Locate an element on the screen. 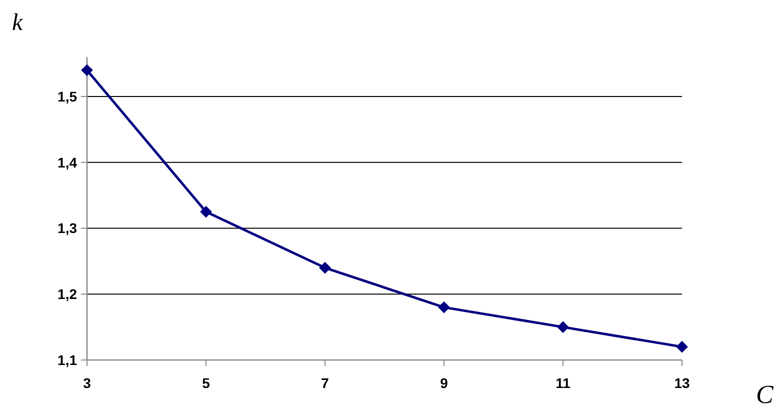 This screenshot has height=412, width=781. x-tick-label: 11 is located at coordinates (563, 383).